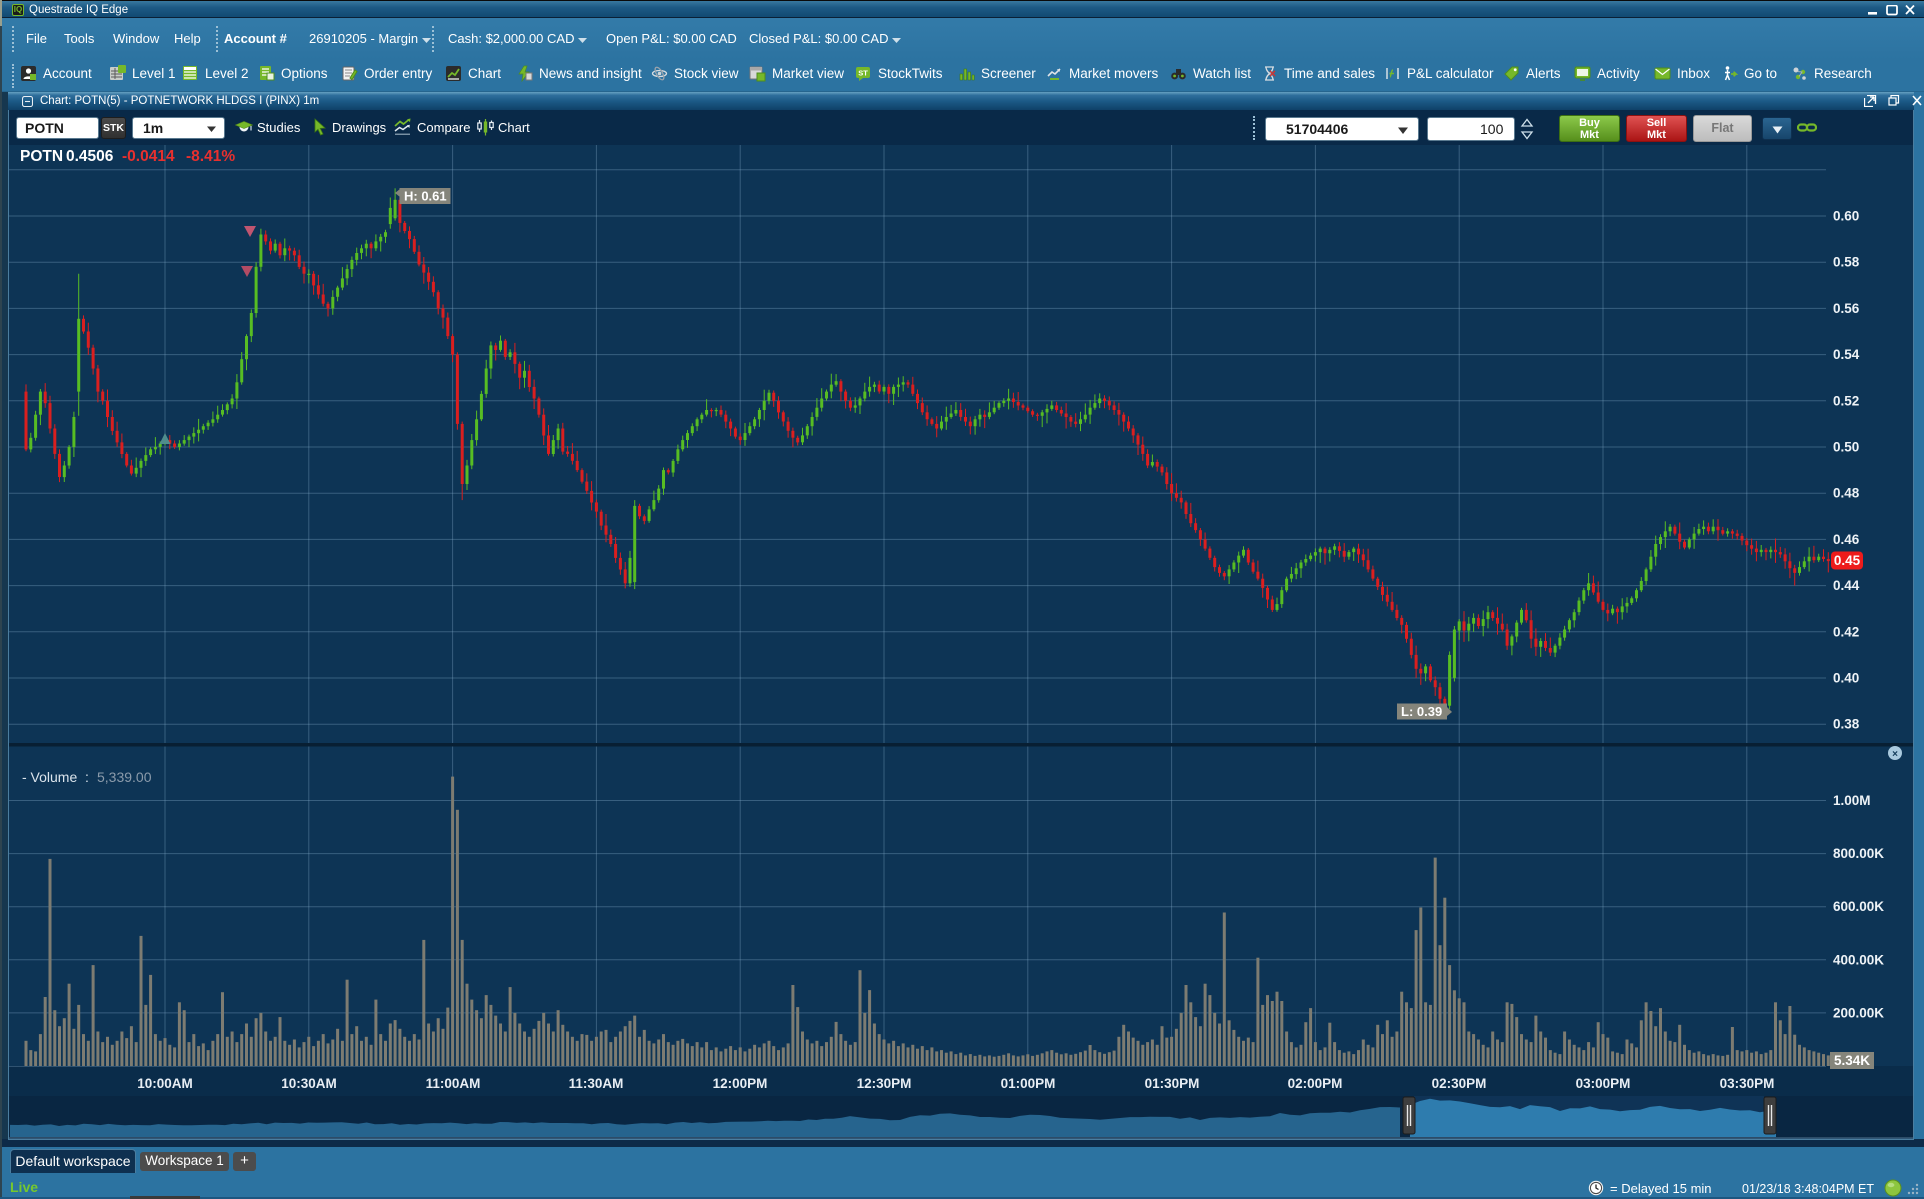  Describe the element at coordinates (1846, 308) in the screenshot. I see `svg-text: 0.56` at that location.